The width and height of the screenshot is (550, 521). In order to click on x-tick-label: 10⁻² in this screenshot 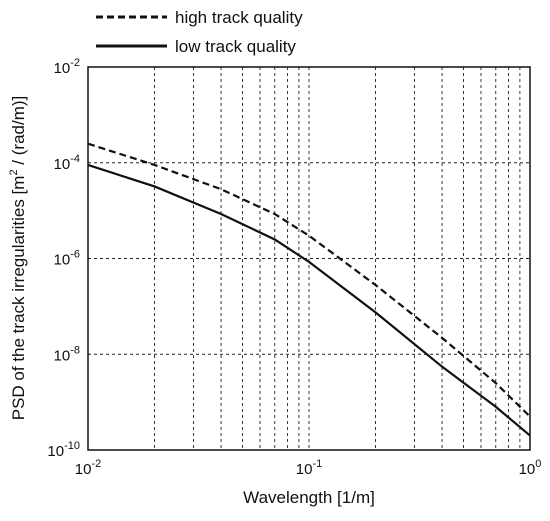, I will do `click(88, 468)`.